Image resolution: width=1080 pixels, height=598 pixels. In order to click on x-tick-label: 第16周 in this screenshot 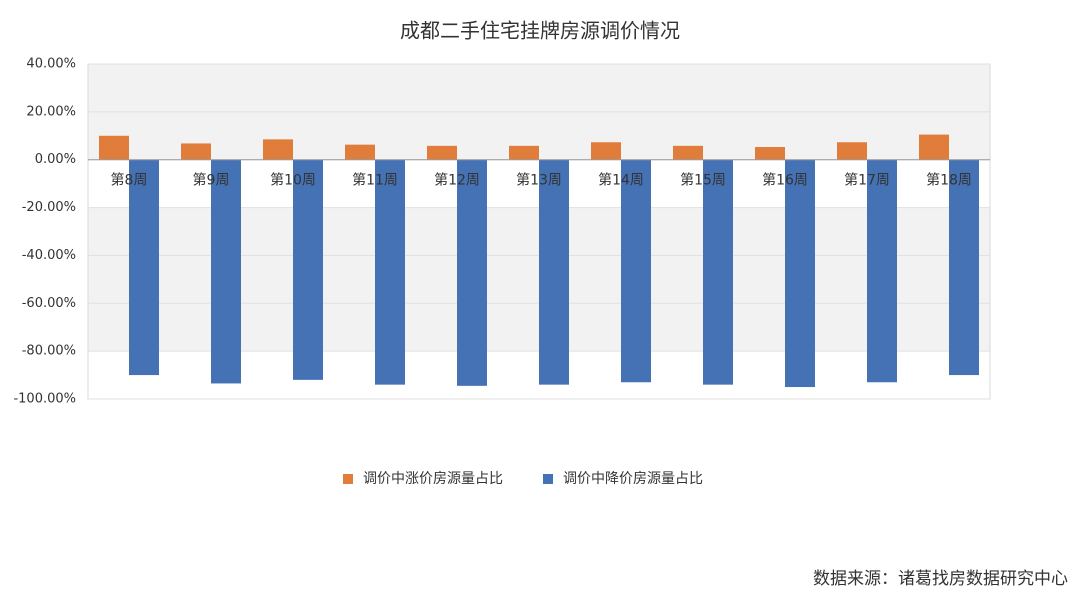, I will do `click(785, 180)`.